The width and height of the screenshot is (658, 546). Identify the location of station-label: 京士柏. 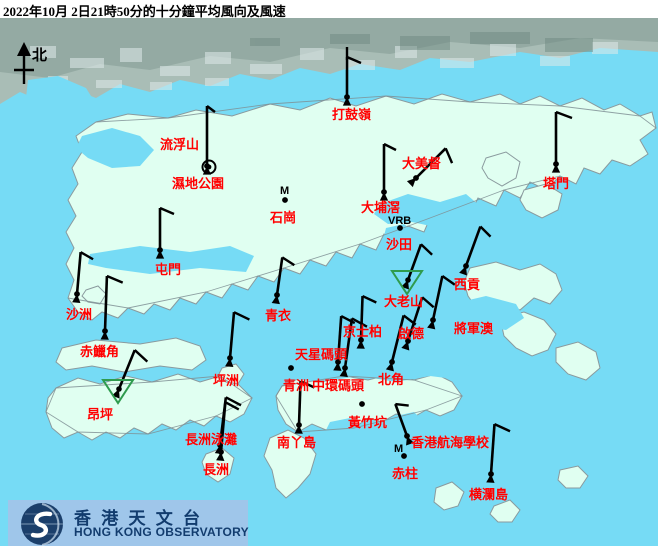
(363, 331).